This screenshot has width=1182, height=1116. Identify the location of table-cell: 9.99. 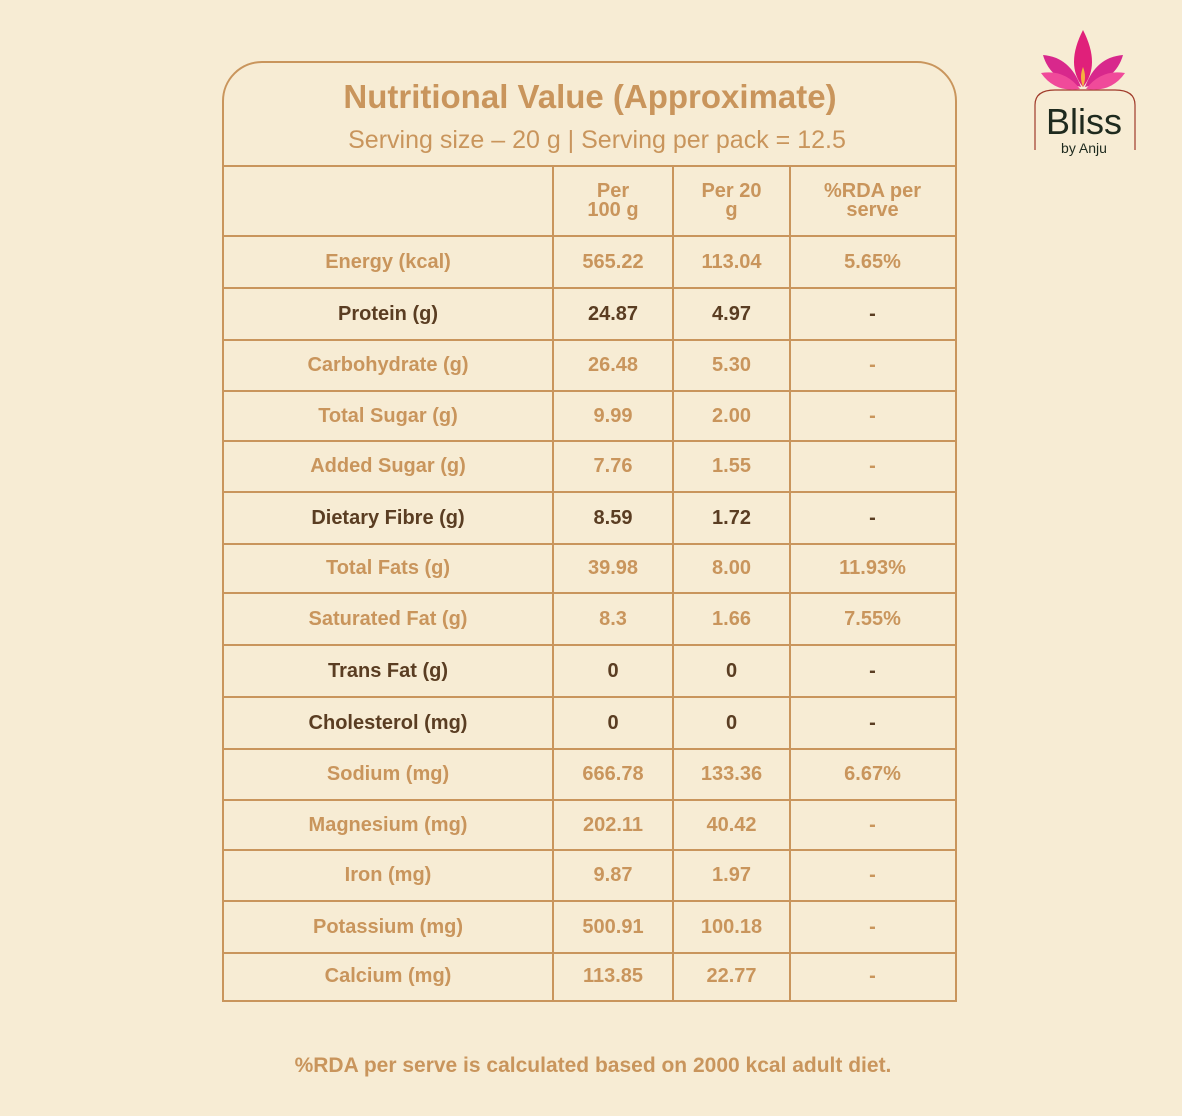
(613, 415).